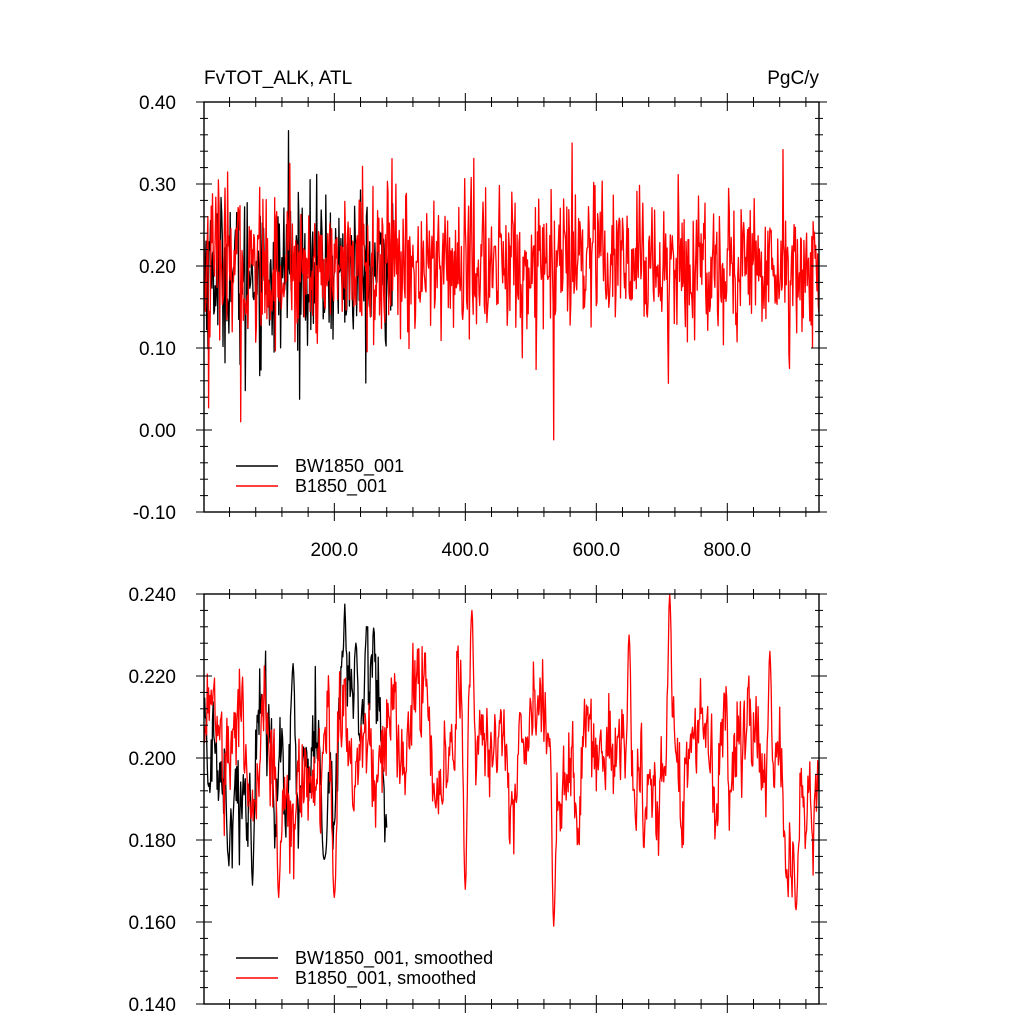  Describe the element at coordinates (154, 513) in the screenshot. I see `y-tick-label: -0.10` at that location.